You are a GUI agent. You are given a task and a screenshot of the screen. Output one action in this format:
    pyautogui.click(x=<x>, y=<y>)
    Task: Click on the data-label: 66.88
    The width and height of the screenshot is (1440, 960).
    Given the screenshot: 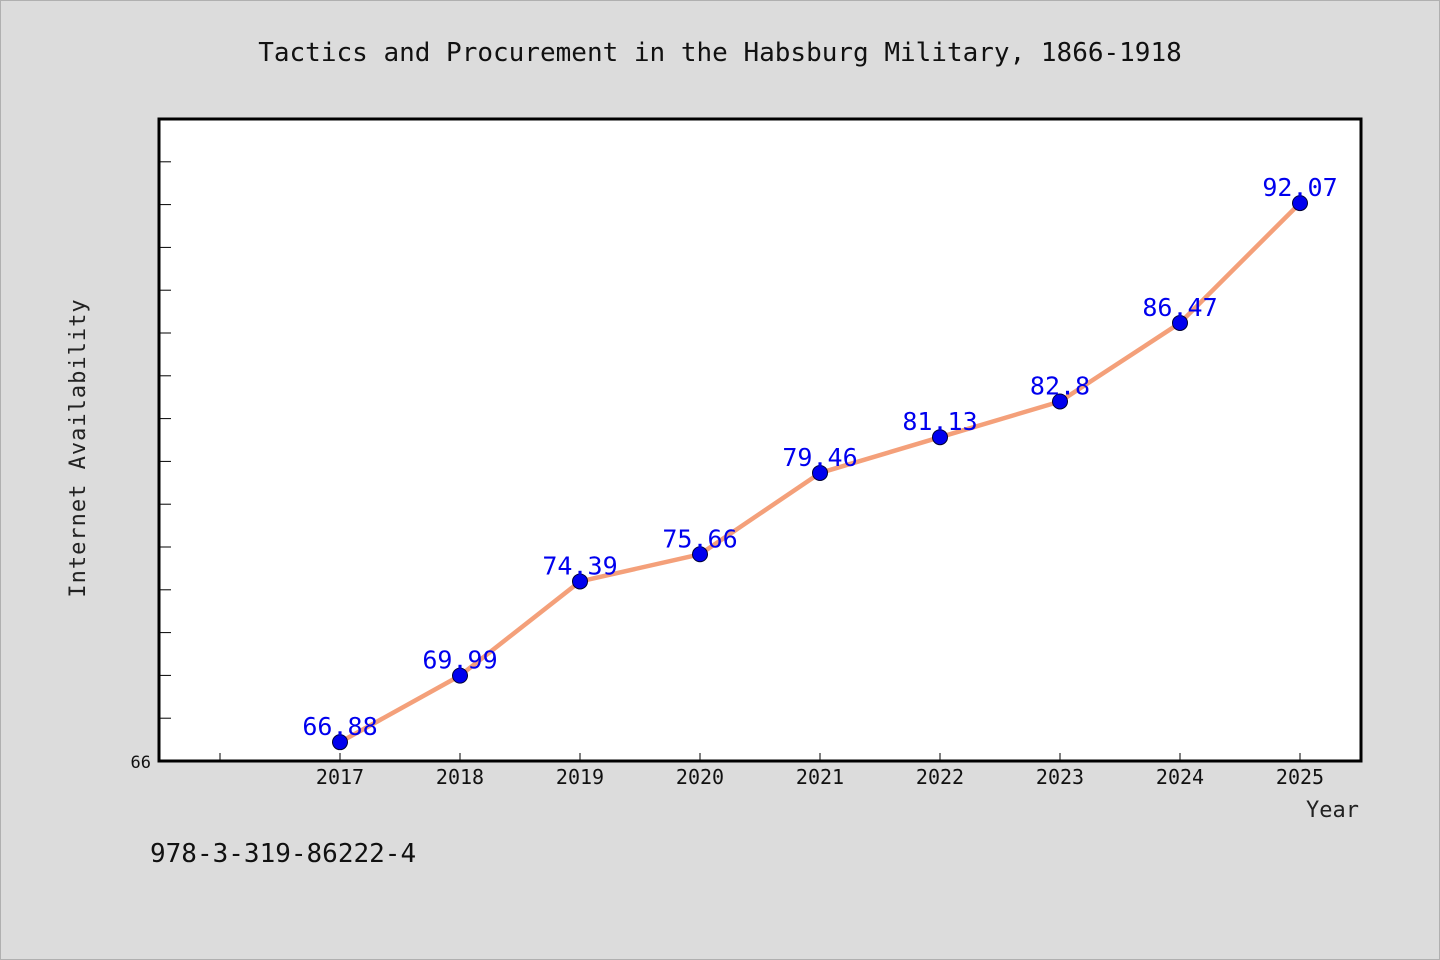 What is the action you would take?
    pyautogui.click(x=339, y=726)
    